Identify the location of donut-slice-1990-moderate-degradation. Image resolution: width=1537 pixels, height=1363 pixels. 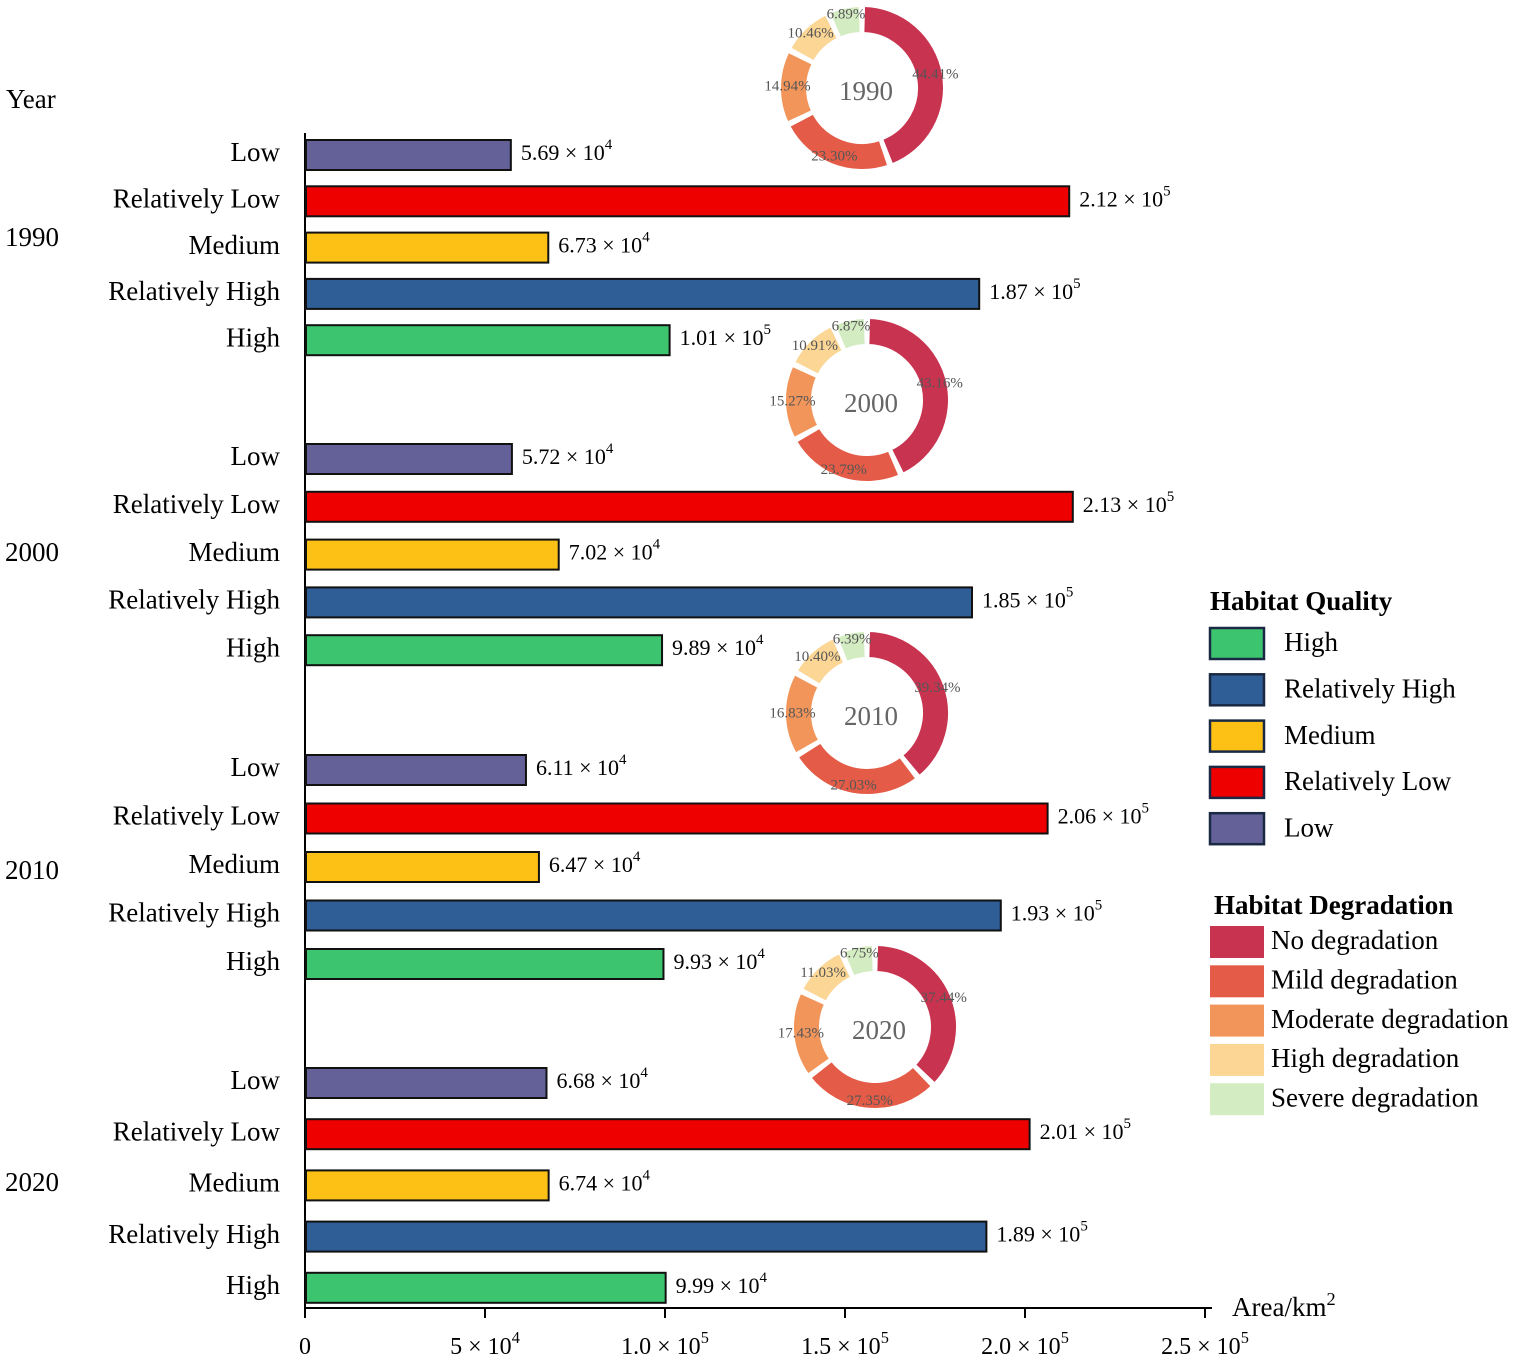
(796, 87).